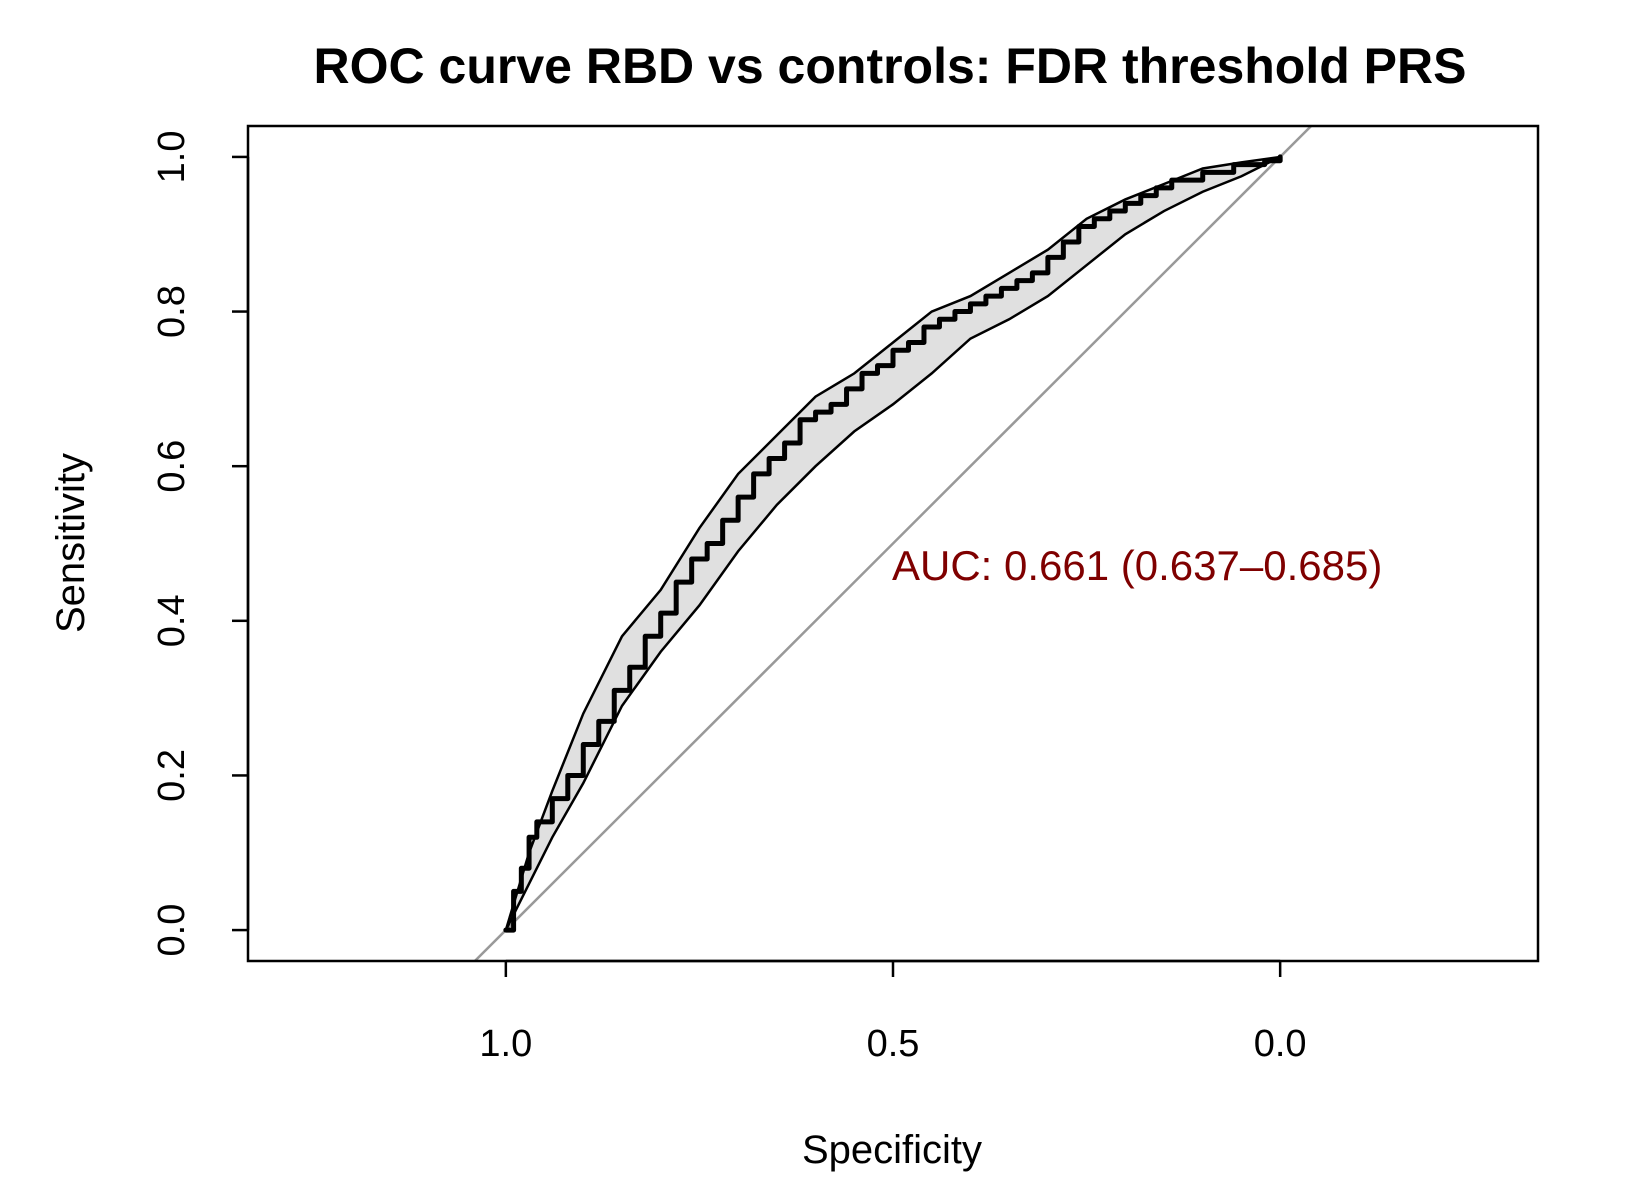  I want to click on y-tick-label: 0.6, so click(172, 466).